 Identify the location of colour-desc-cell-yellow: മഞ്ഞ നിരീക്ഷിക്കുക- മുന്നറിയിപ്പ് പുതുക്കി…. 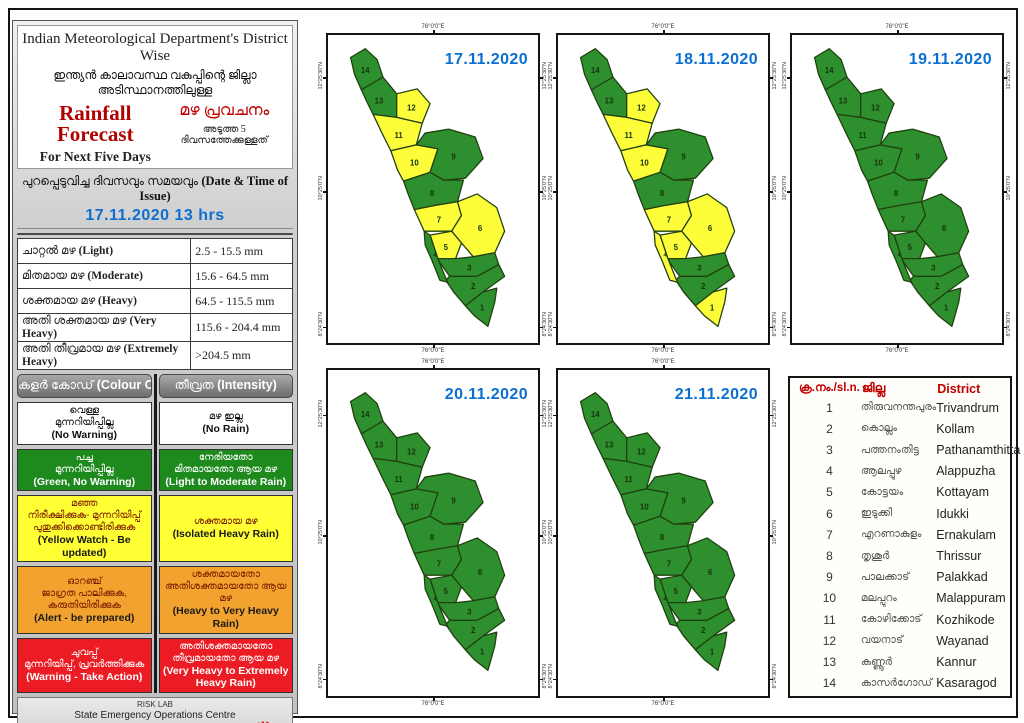
(84, 529).